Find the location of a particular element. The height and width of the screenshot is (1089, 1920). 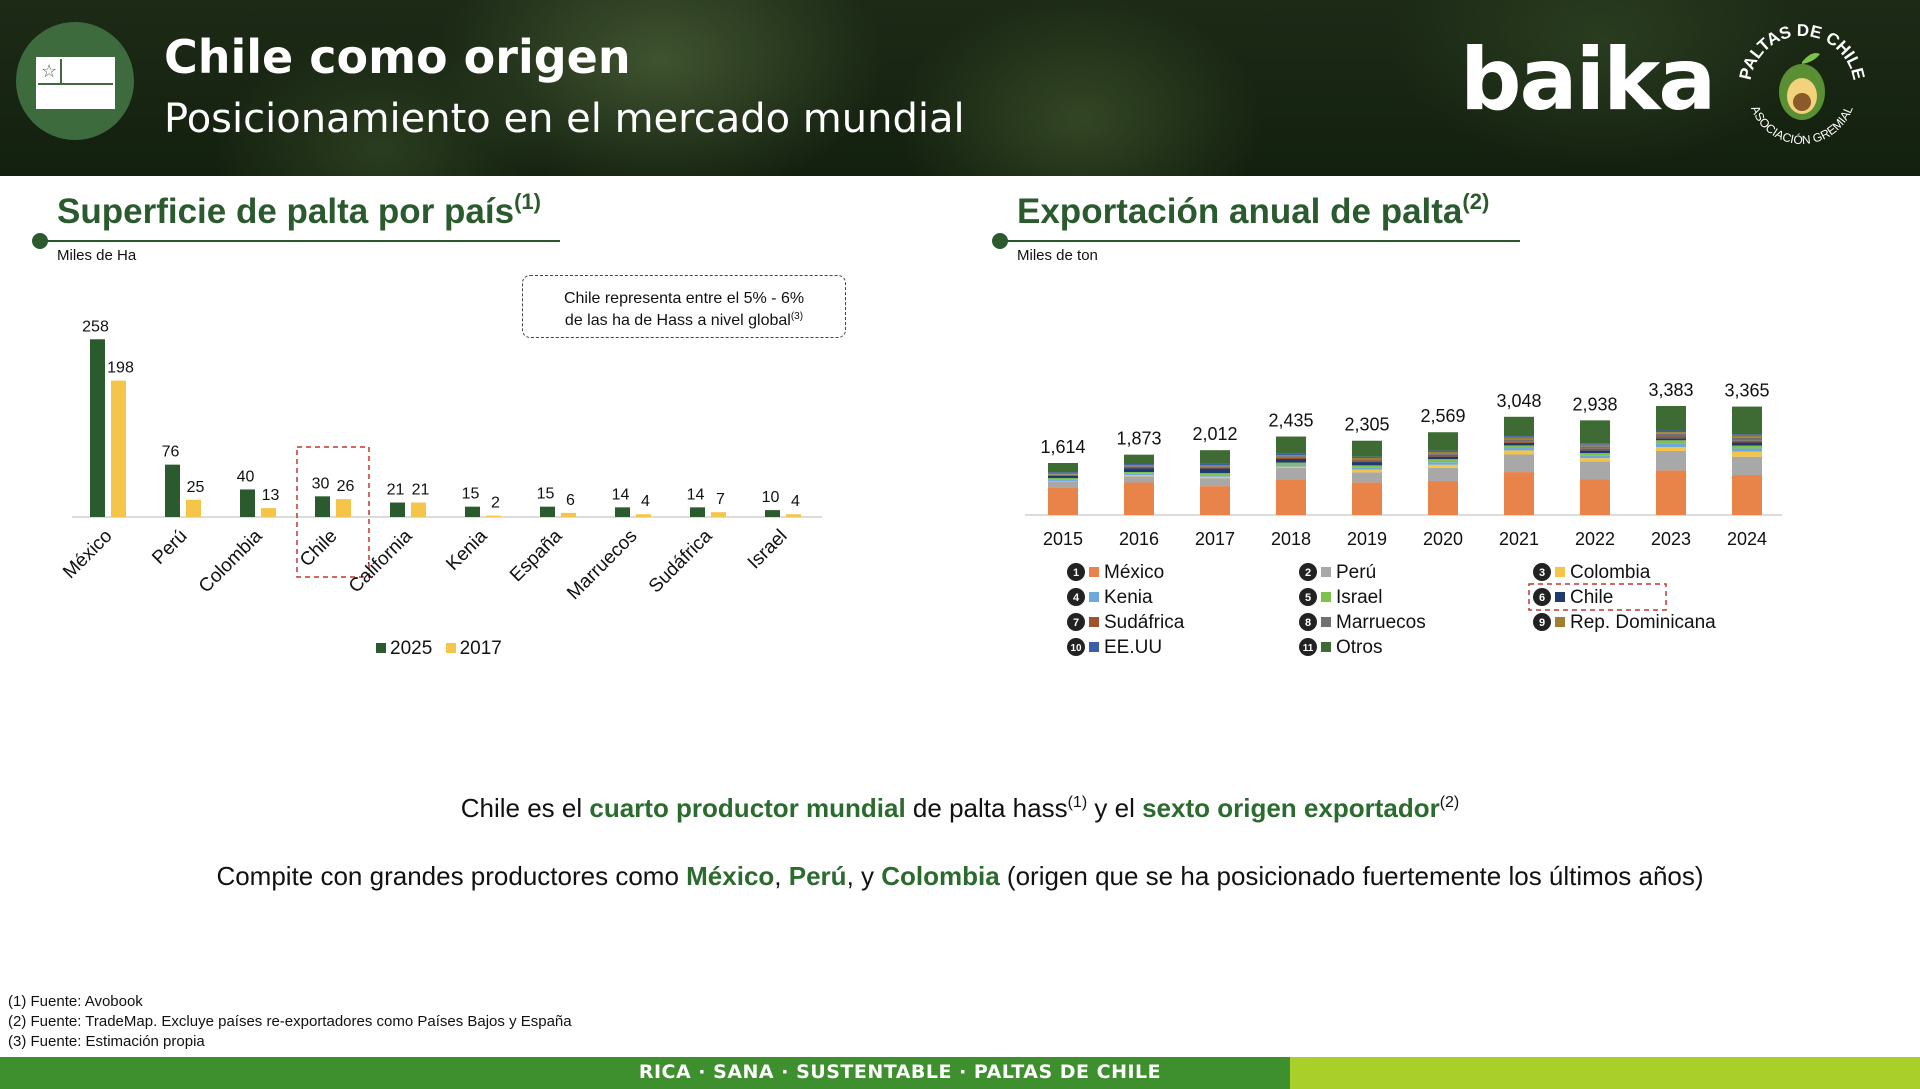

segment-israel-2017 is located at coordinates (1215, 474).